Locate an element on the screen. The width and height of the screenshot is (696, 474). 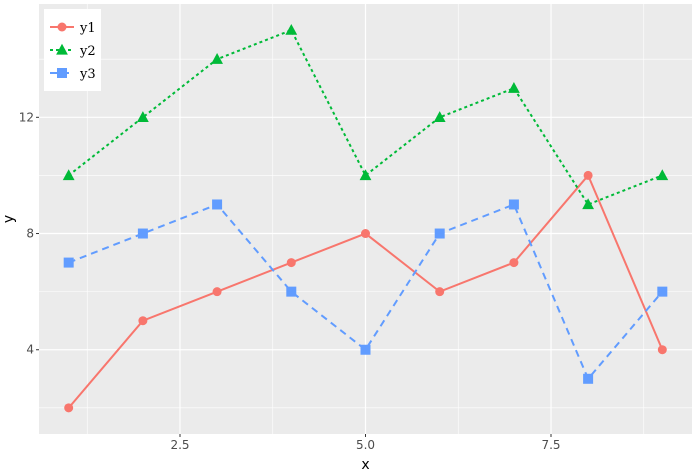
legend-label: y1 is located at coordinates (87, 28).